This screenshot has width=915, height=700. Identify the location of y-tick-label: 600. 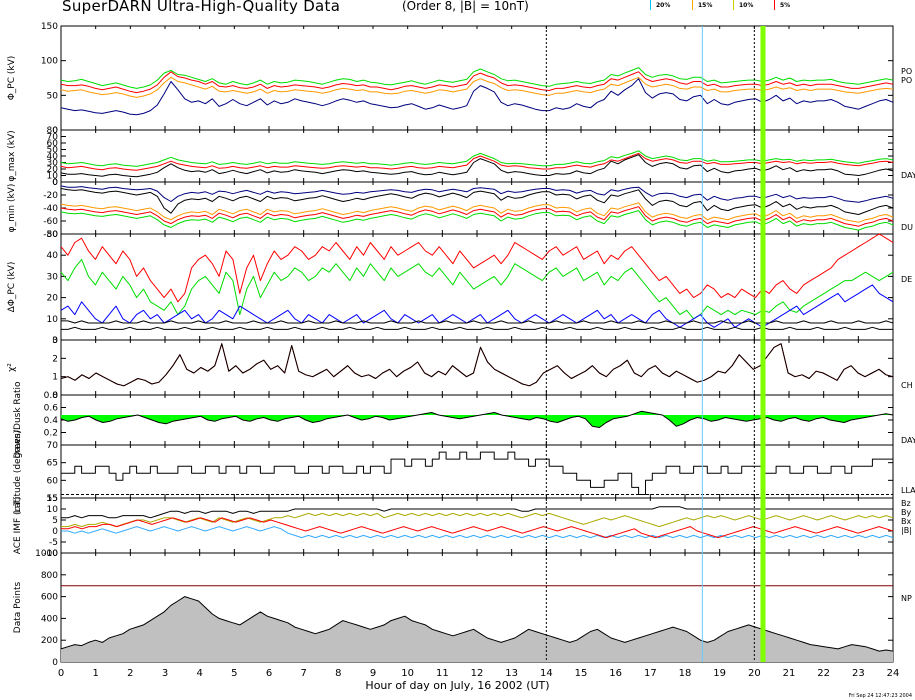
(49, 598).